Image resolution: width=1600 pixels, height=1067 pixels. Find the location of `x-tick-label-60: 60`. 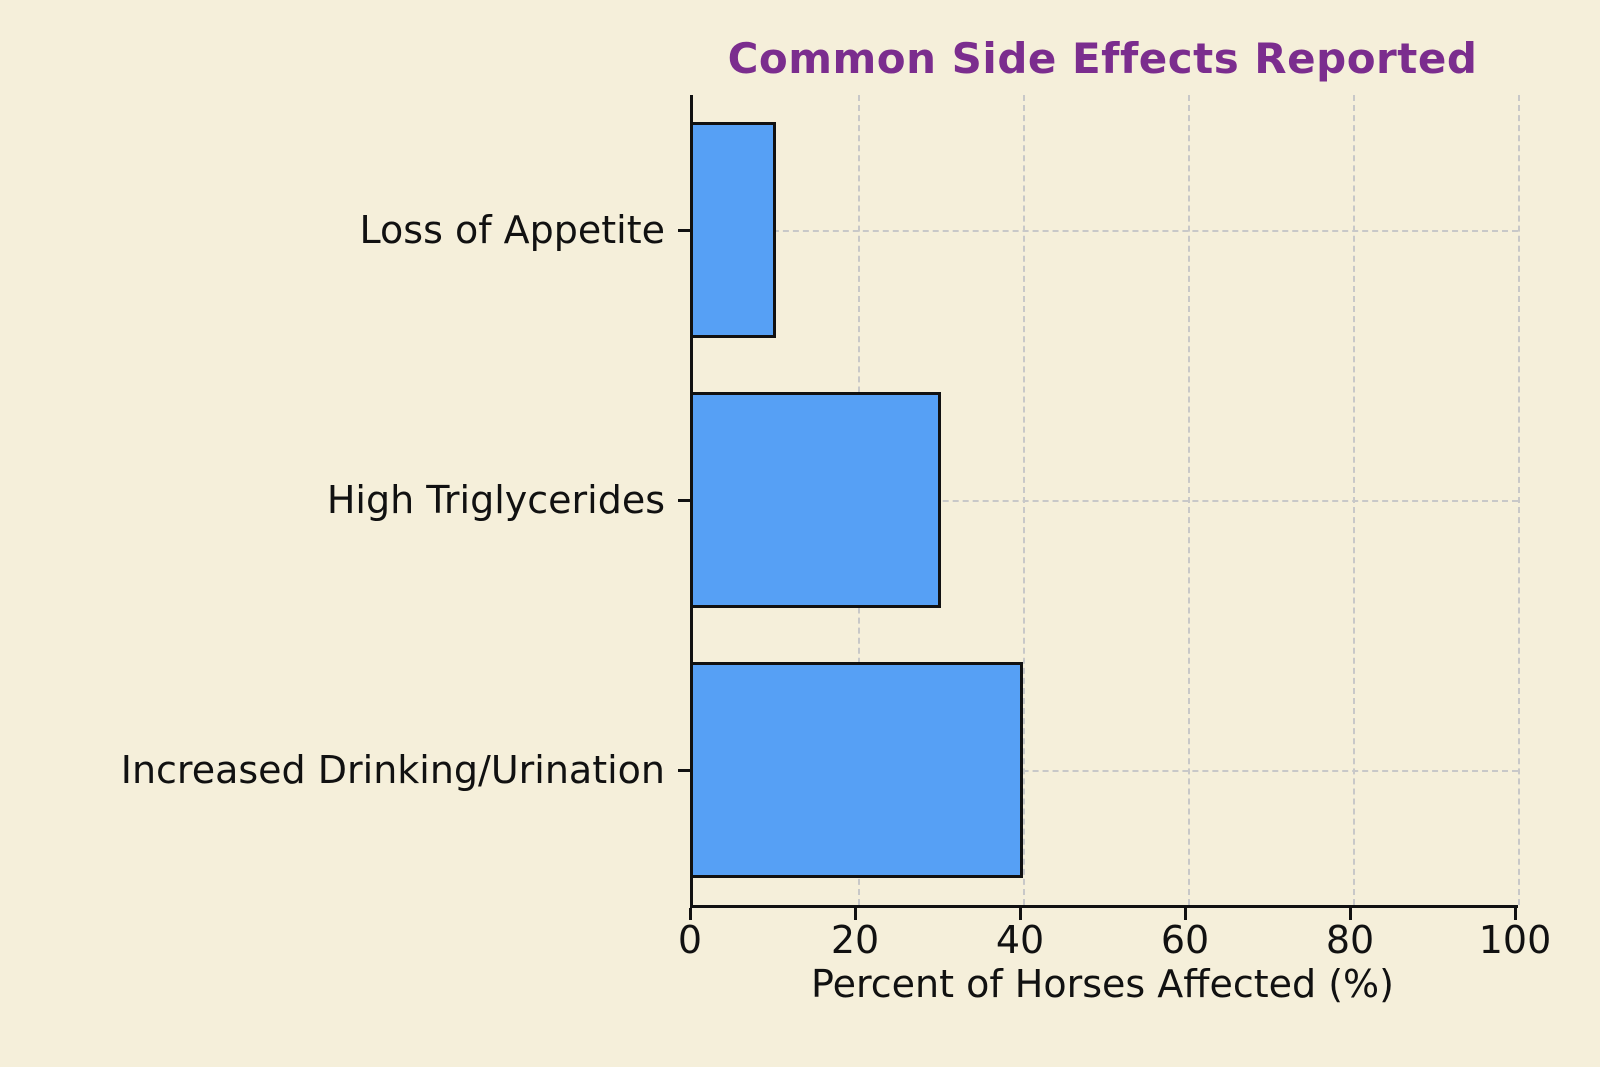

x-tick-label-60: 60 is located at coordinates (1185, 940).